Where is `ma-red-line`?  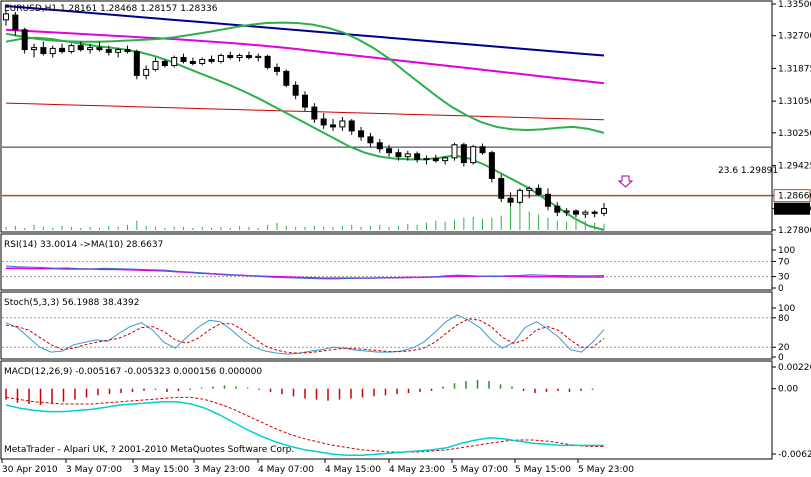 ma-red-line is located at coordinates (305, 111).